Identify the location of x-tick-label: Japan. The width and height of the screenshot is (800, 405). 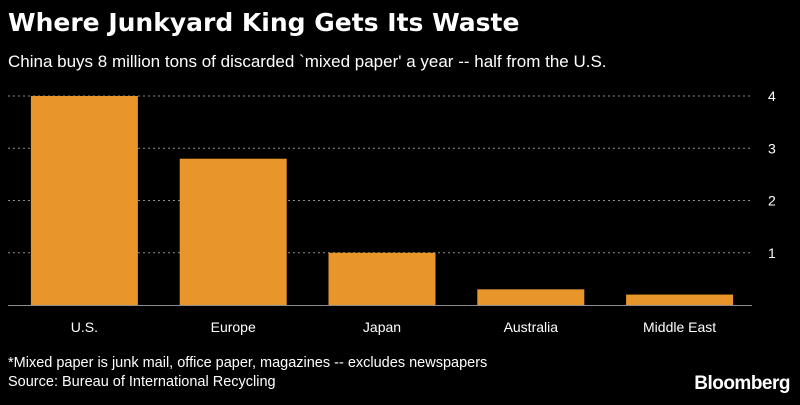
(382, 327).